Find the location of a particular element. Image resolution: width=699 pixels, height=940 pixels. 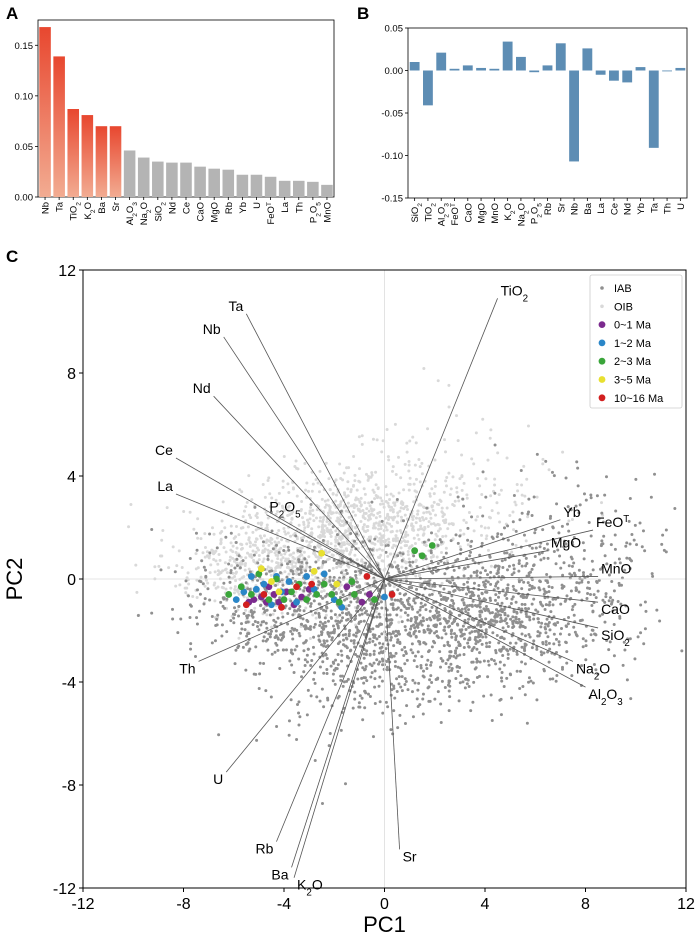

series-3~5 Ma is located at coordinates (299, 572).